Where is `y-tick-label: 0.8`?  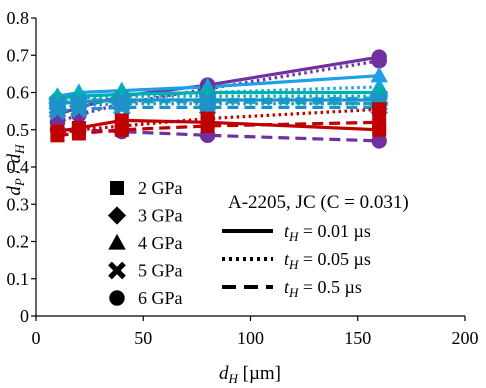
y-tick-label: 0.8 is located at coordinates (18, 18).